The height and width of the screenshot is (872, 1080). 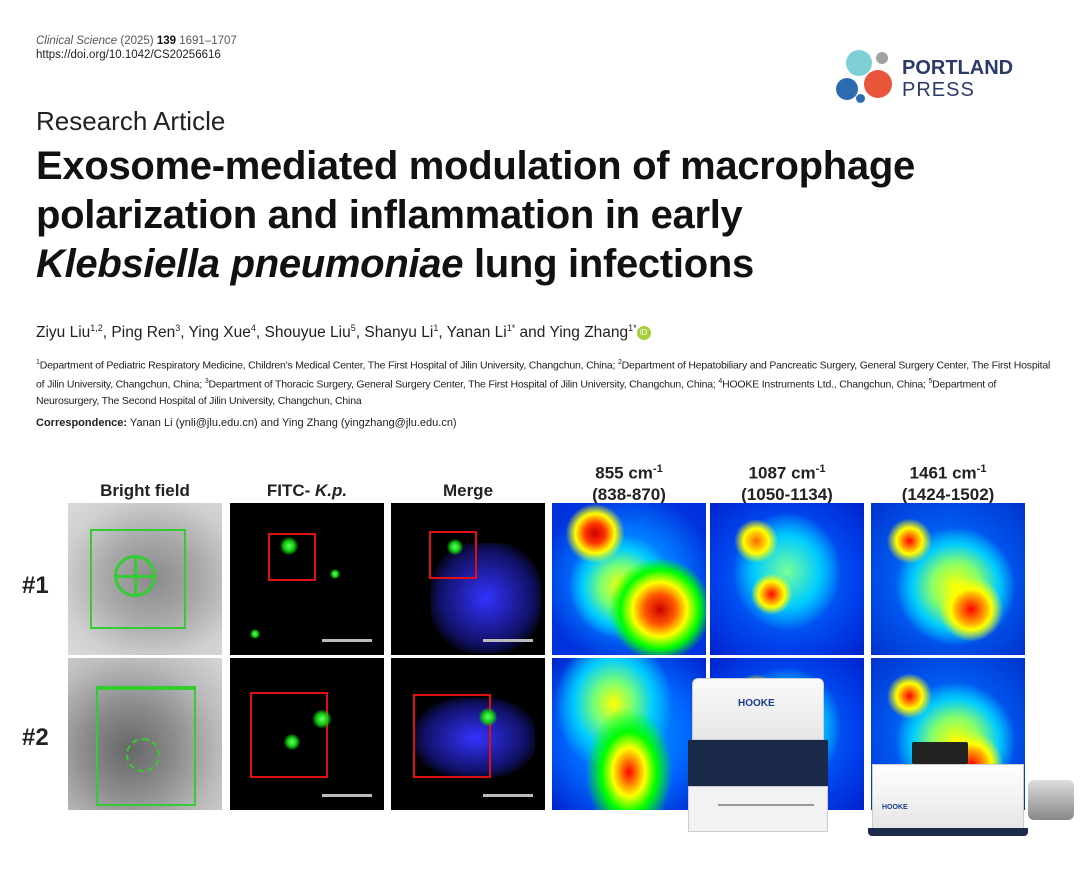 I want to click on row-label-1: #1, so click(x=35, y=585).